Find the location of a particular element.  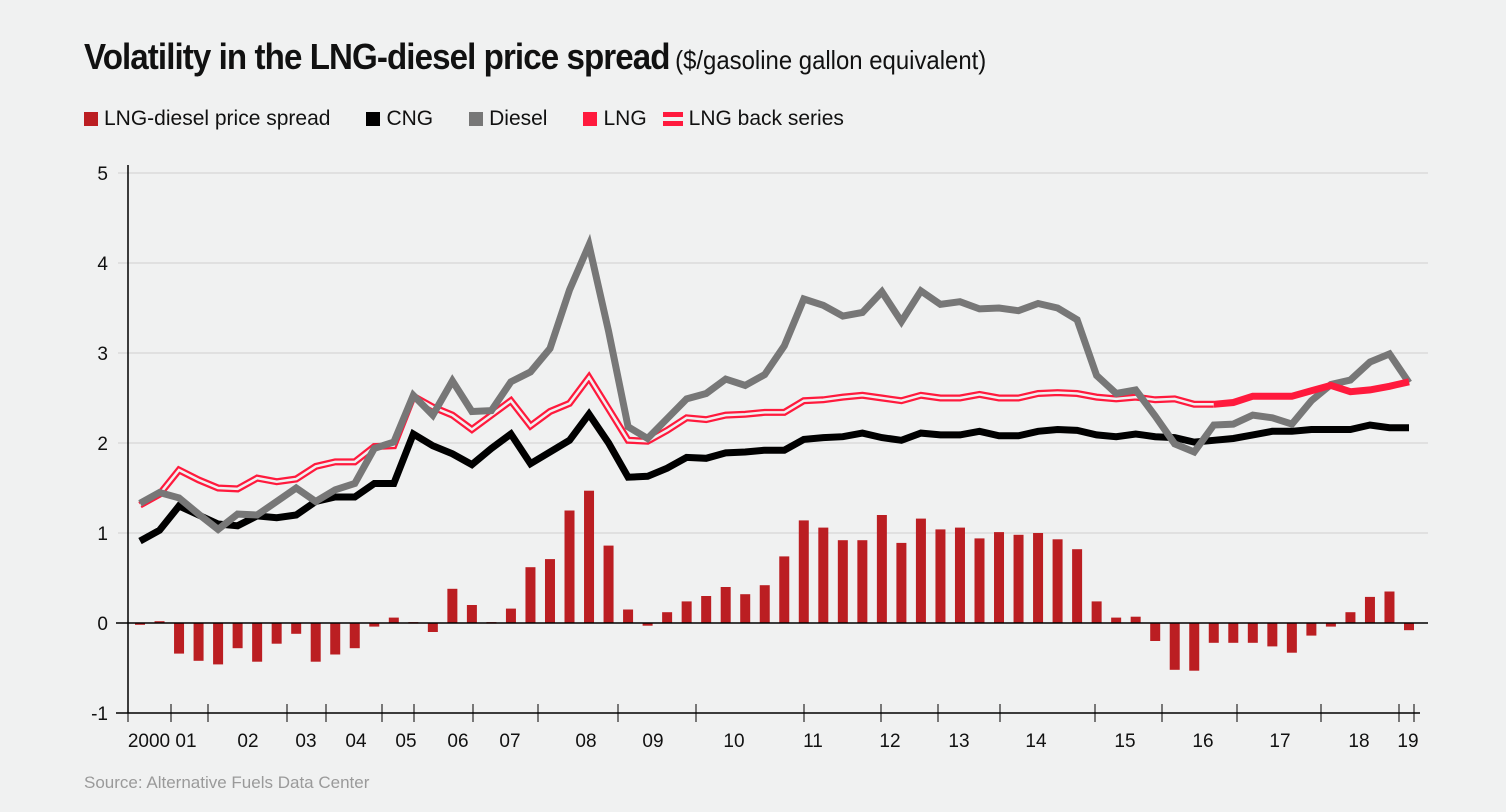

y-tick-label: 1 is located at coordinates (102, 534).